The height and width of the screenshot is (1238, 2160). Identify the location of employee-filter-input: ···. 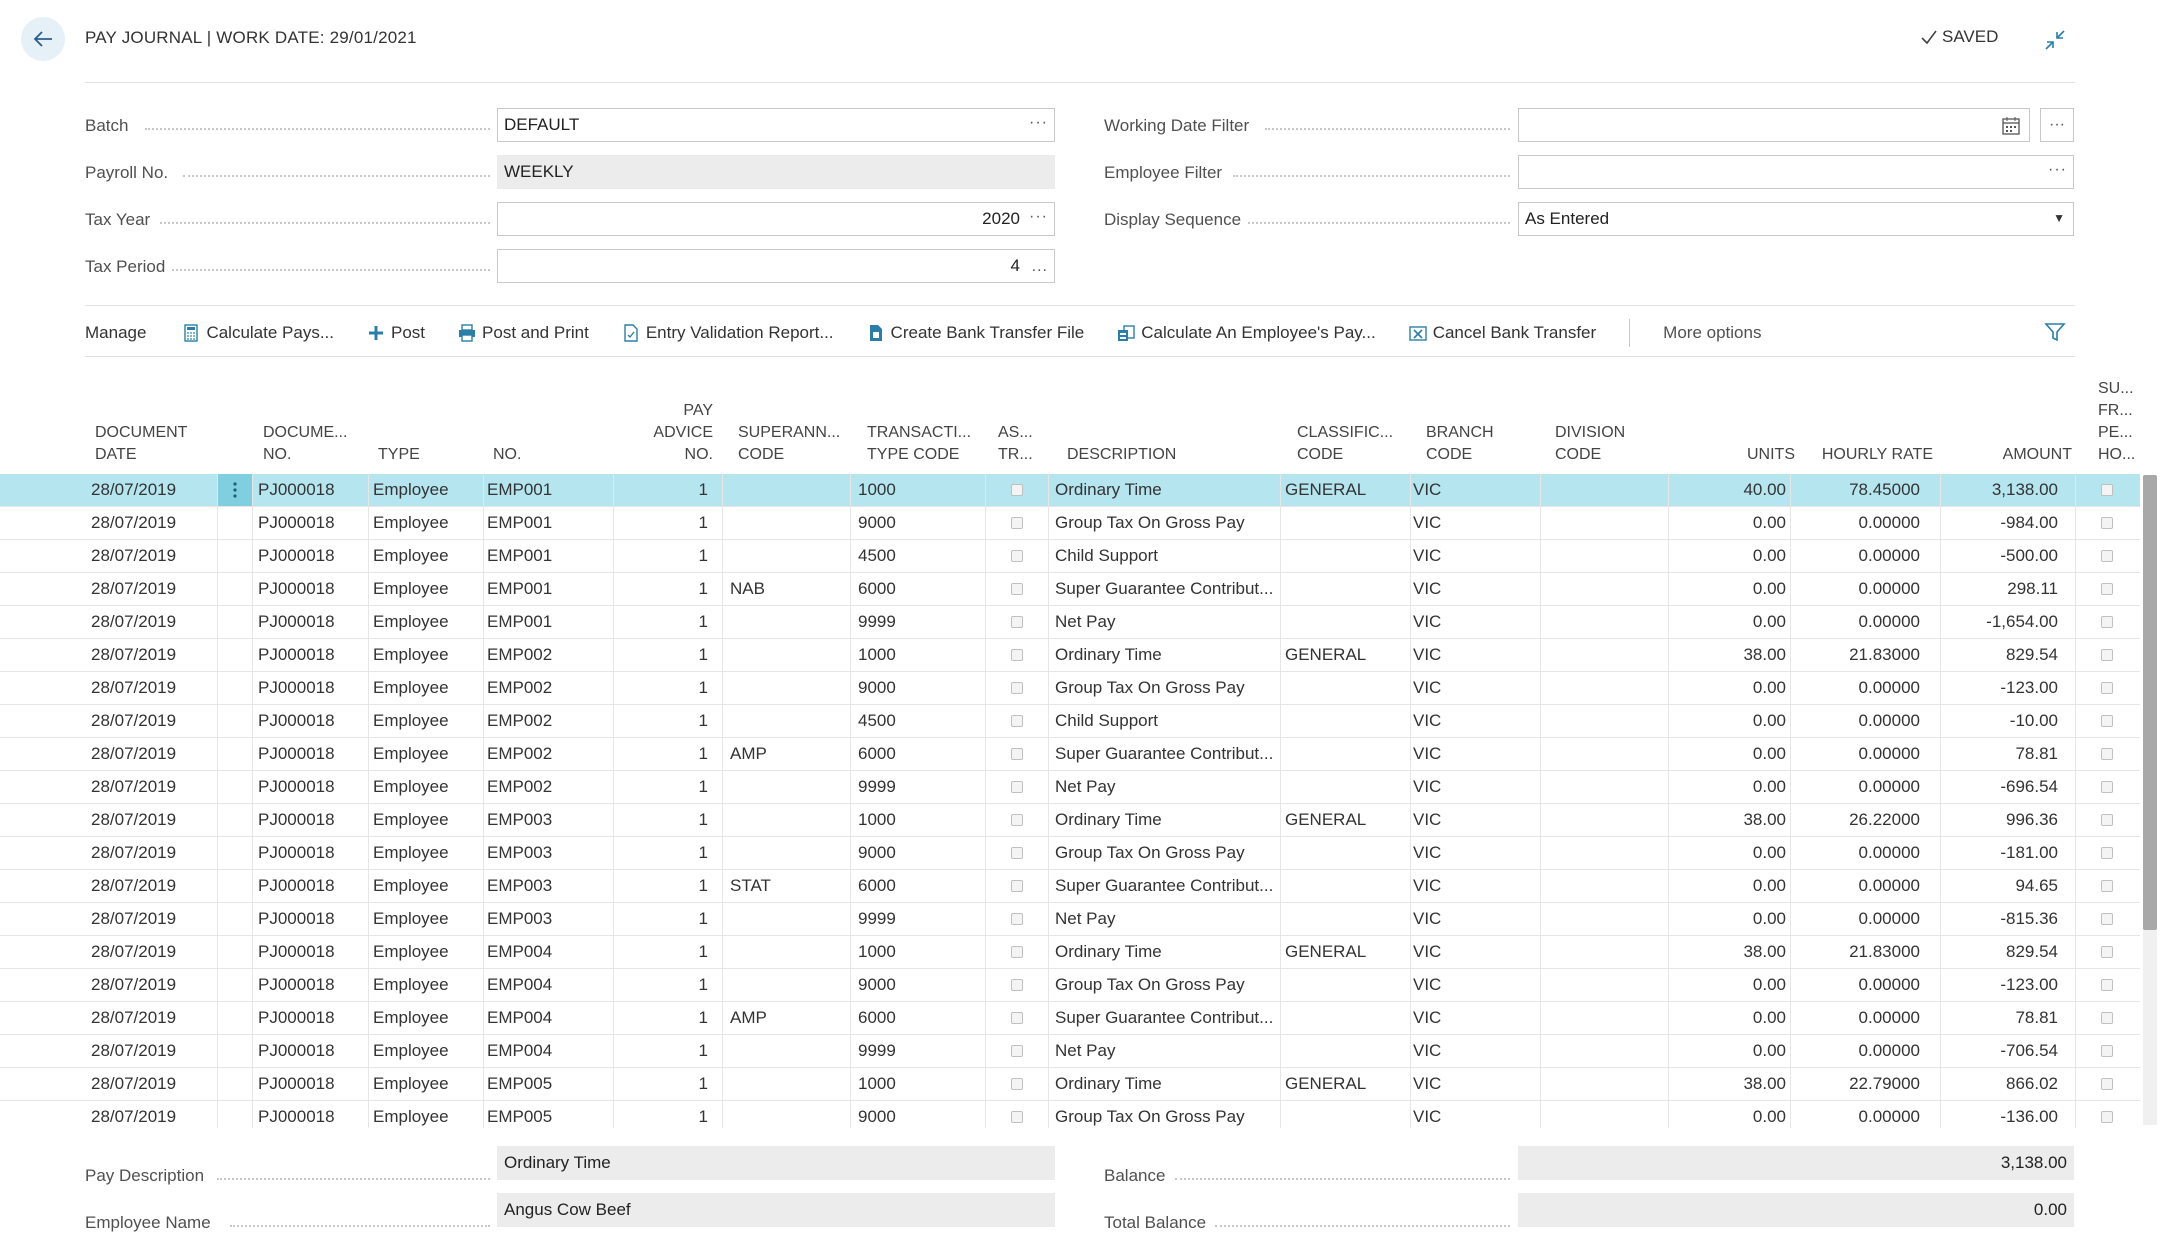
(1796, 172).